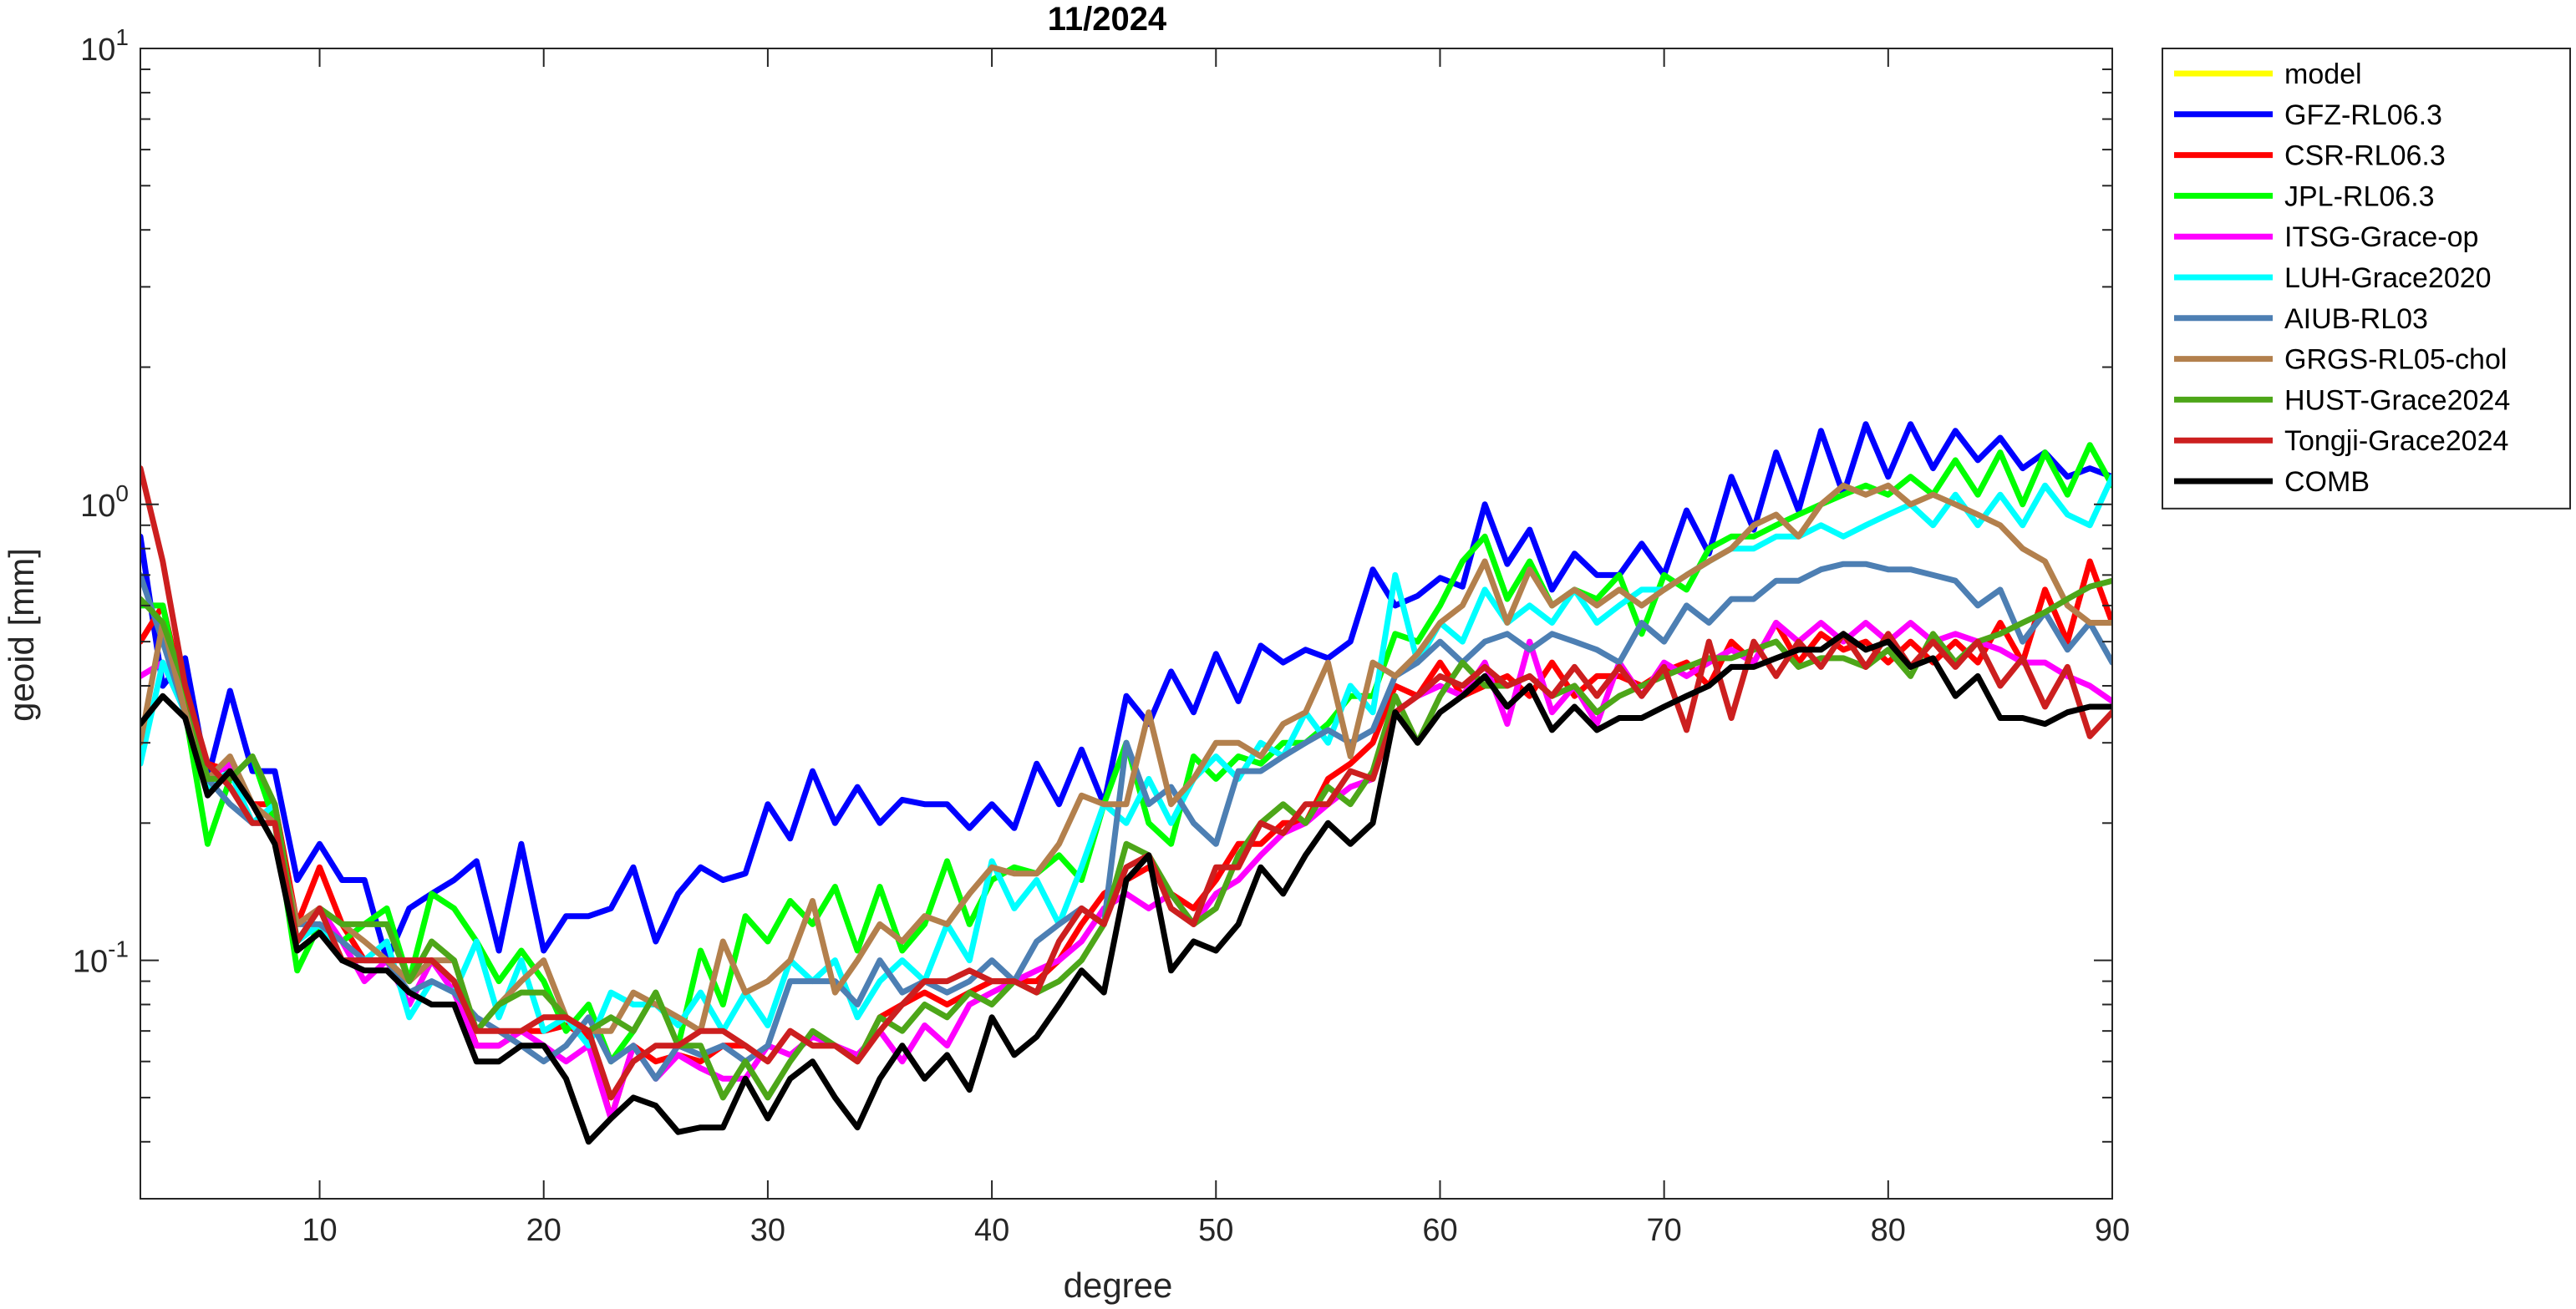  Describe the element at coordinates (104, 502) in the screenshot. I see `y-tick-label: 10⁰` at that location.